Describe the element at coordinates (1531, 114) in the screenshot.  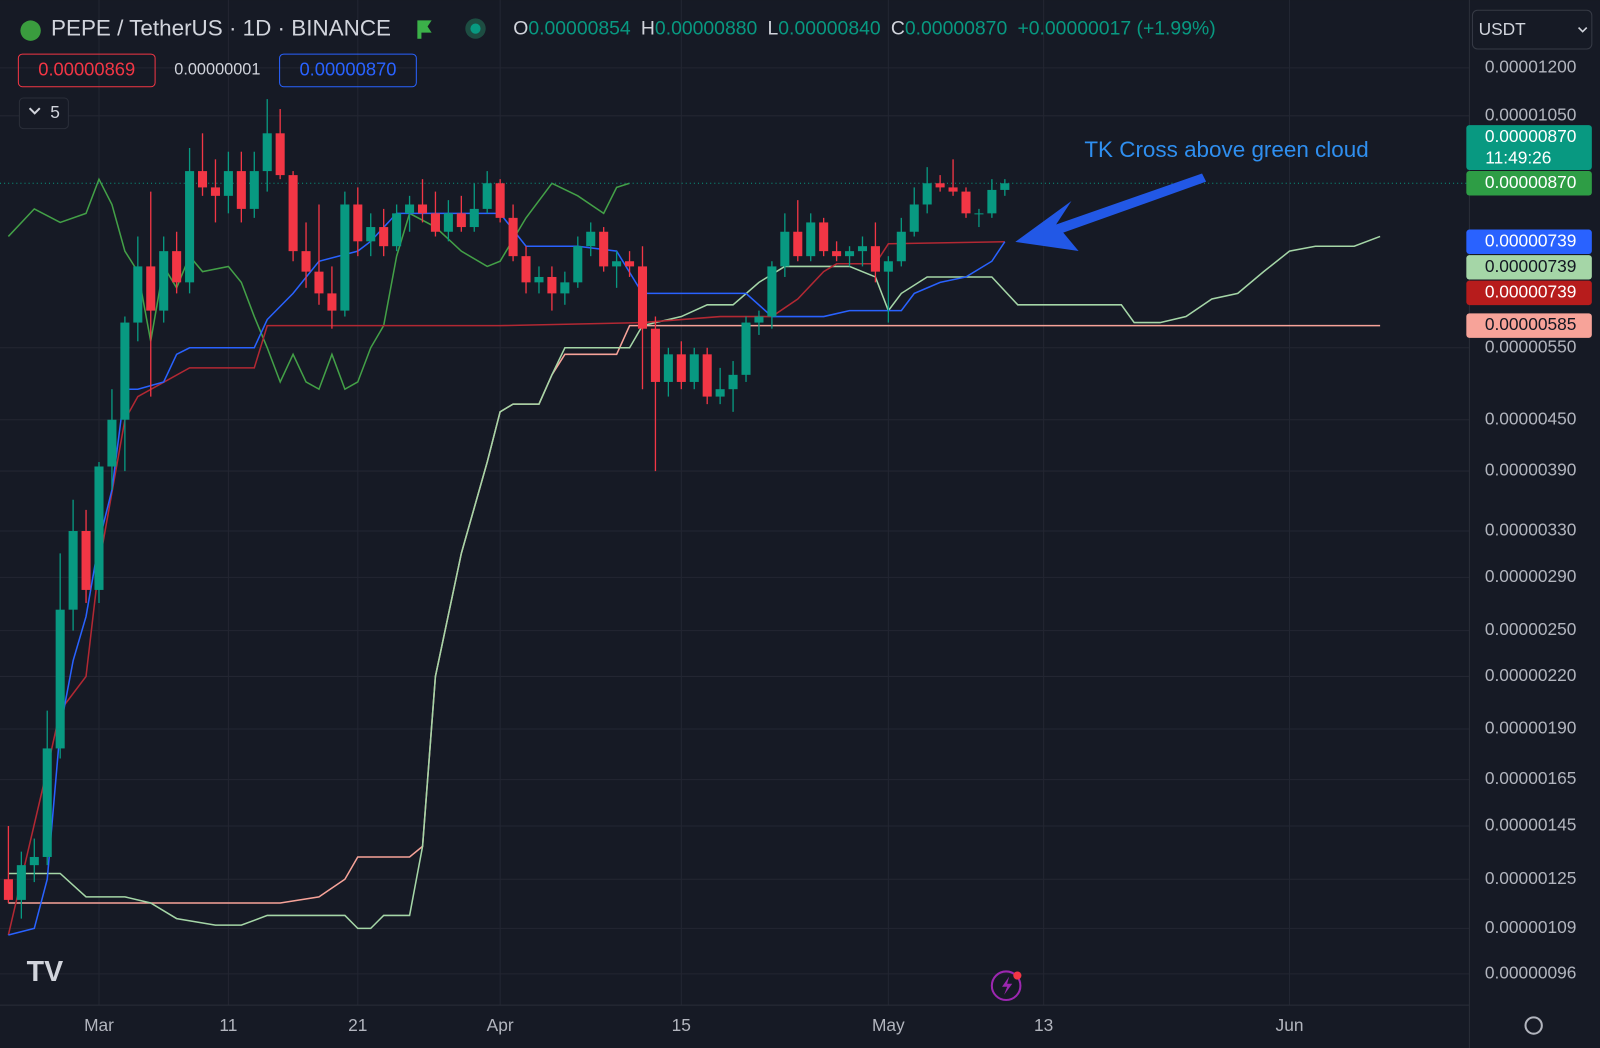
I see `y-tick-label: 0.00001050` at that location.